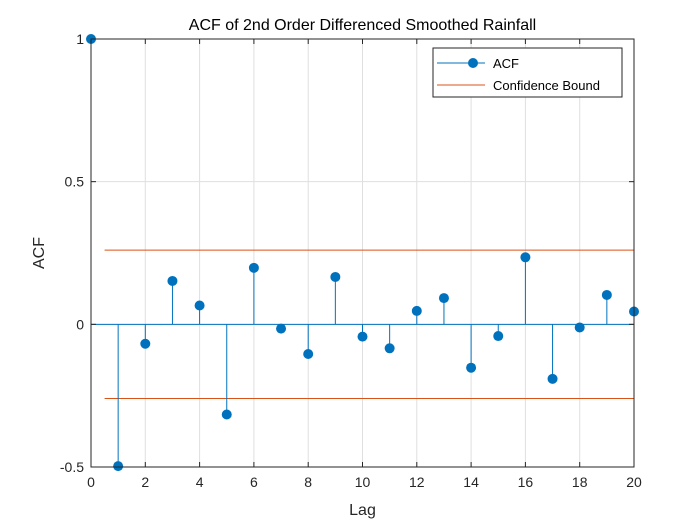 This screenshot has height=525, width=700. What do you see at coordinates (506, 63) in the screenshot?
I see `legend-acf-label: ACF` at bounding box center [506, 63].